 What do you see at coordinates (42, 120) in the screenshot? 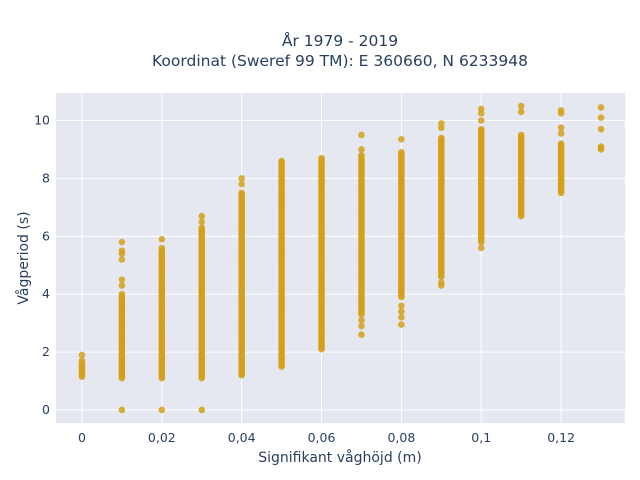
I see `y-tick-label: 10` at bounding box center [42, 120].